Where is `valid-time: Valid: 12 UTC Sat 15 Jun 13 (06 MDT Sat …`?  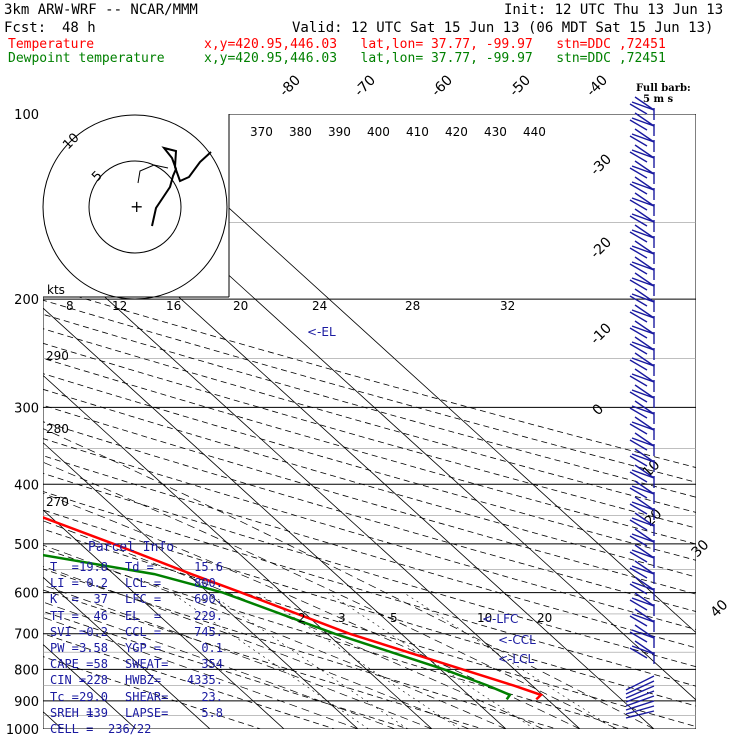
valid-time: Valid: 12 UTC Sat 15 Jun 13 (06 MDT Sat … is located at coordinates (503, 28).